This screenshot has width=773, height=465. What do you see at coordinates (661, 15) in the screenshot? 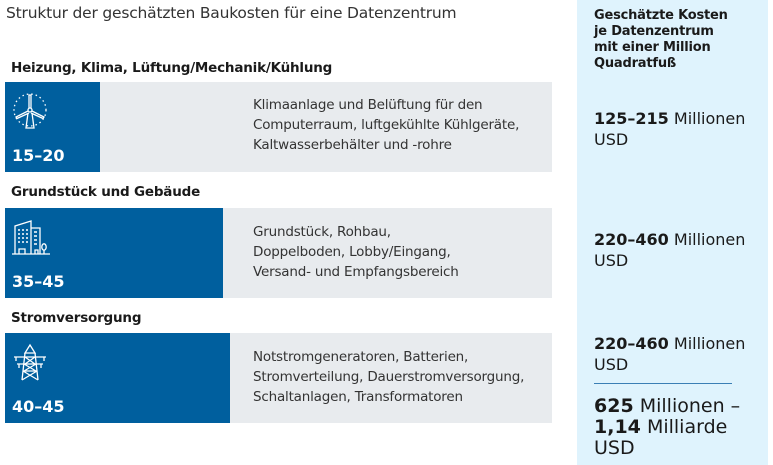
I see `panel-heading-line: Geschätzte Kosten` at bounding box center [661, 15].